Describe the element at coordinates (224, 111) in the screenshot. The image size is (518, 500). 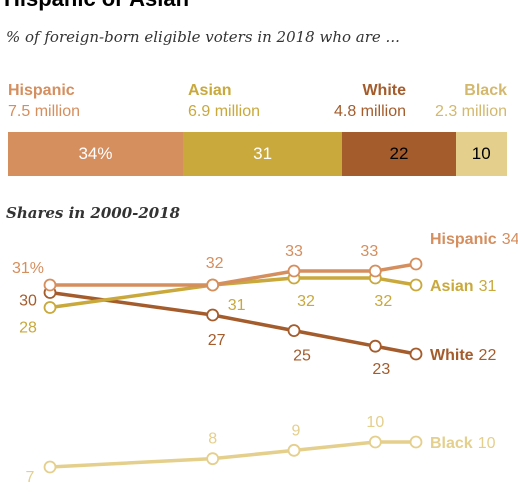
I see `legend-value-asian: 6.9 million` at that location.